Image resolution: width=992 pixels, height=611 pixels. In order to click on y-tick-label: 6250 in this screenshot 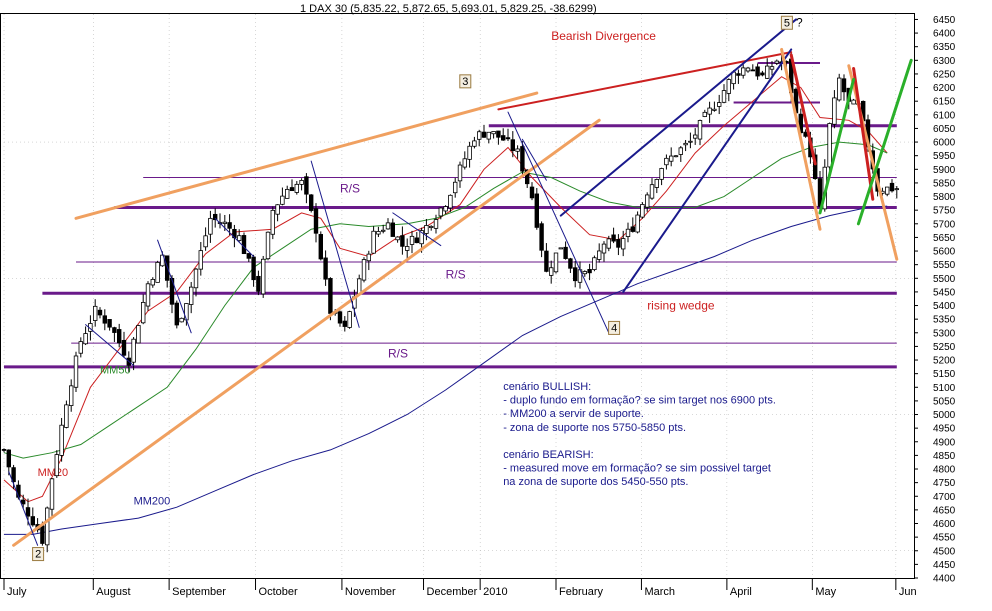, I will do `click(944, 74)`.